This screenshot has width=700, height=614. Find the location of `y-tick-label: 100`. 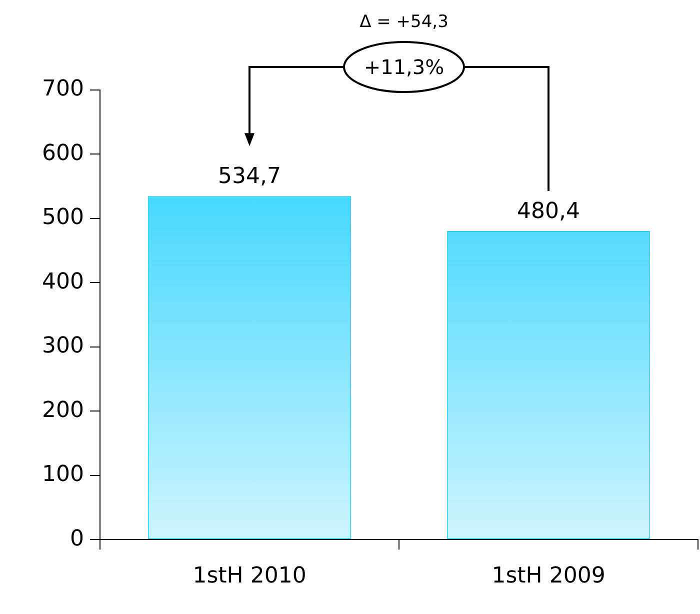

y-tick-label: 100 is located at coordinates (63, 475).